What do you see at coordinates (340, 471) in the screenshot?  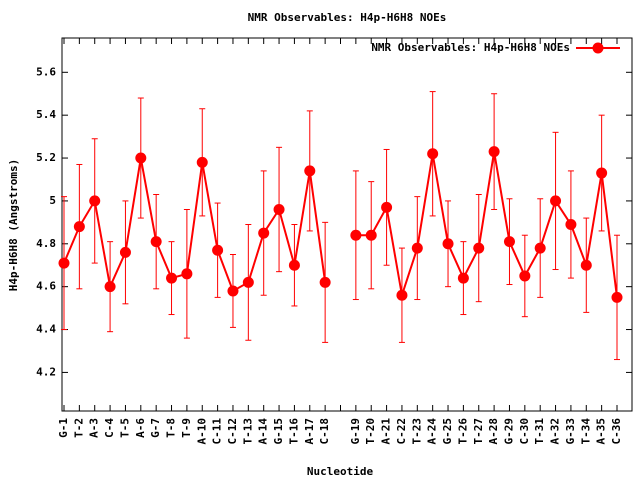 I see `x-axis-label: Nucleotide` at bounding box center [340, 471].